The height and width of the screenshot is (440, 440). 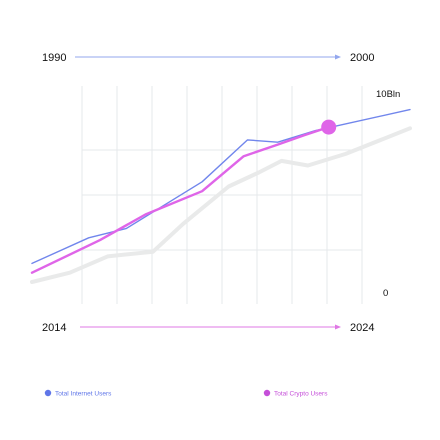 I want to click on legend-label-internet: Total Internet Users, so click(x=83, y=394).